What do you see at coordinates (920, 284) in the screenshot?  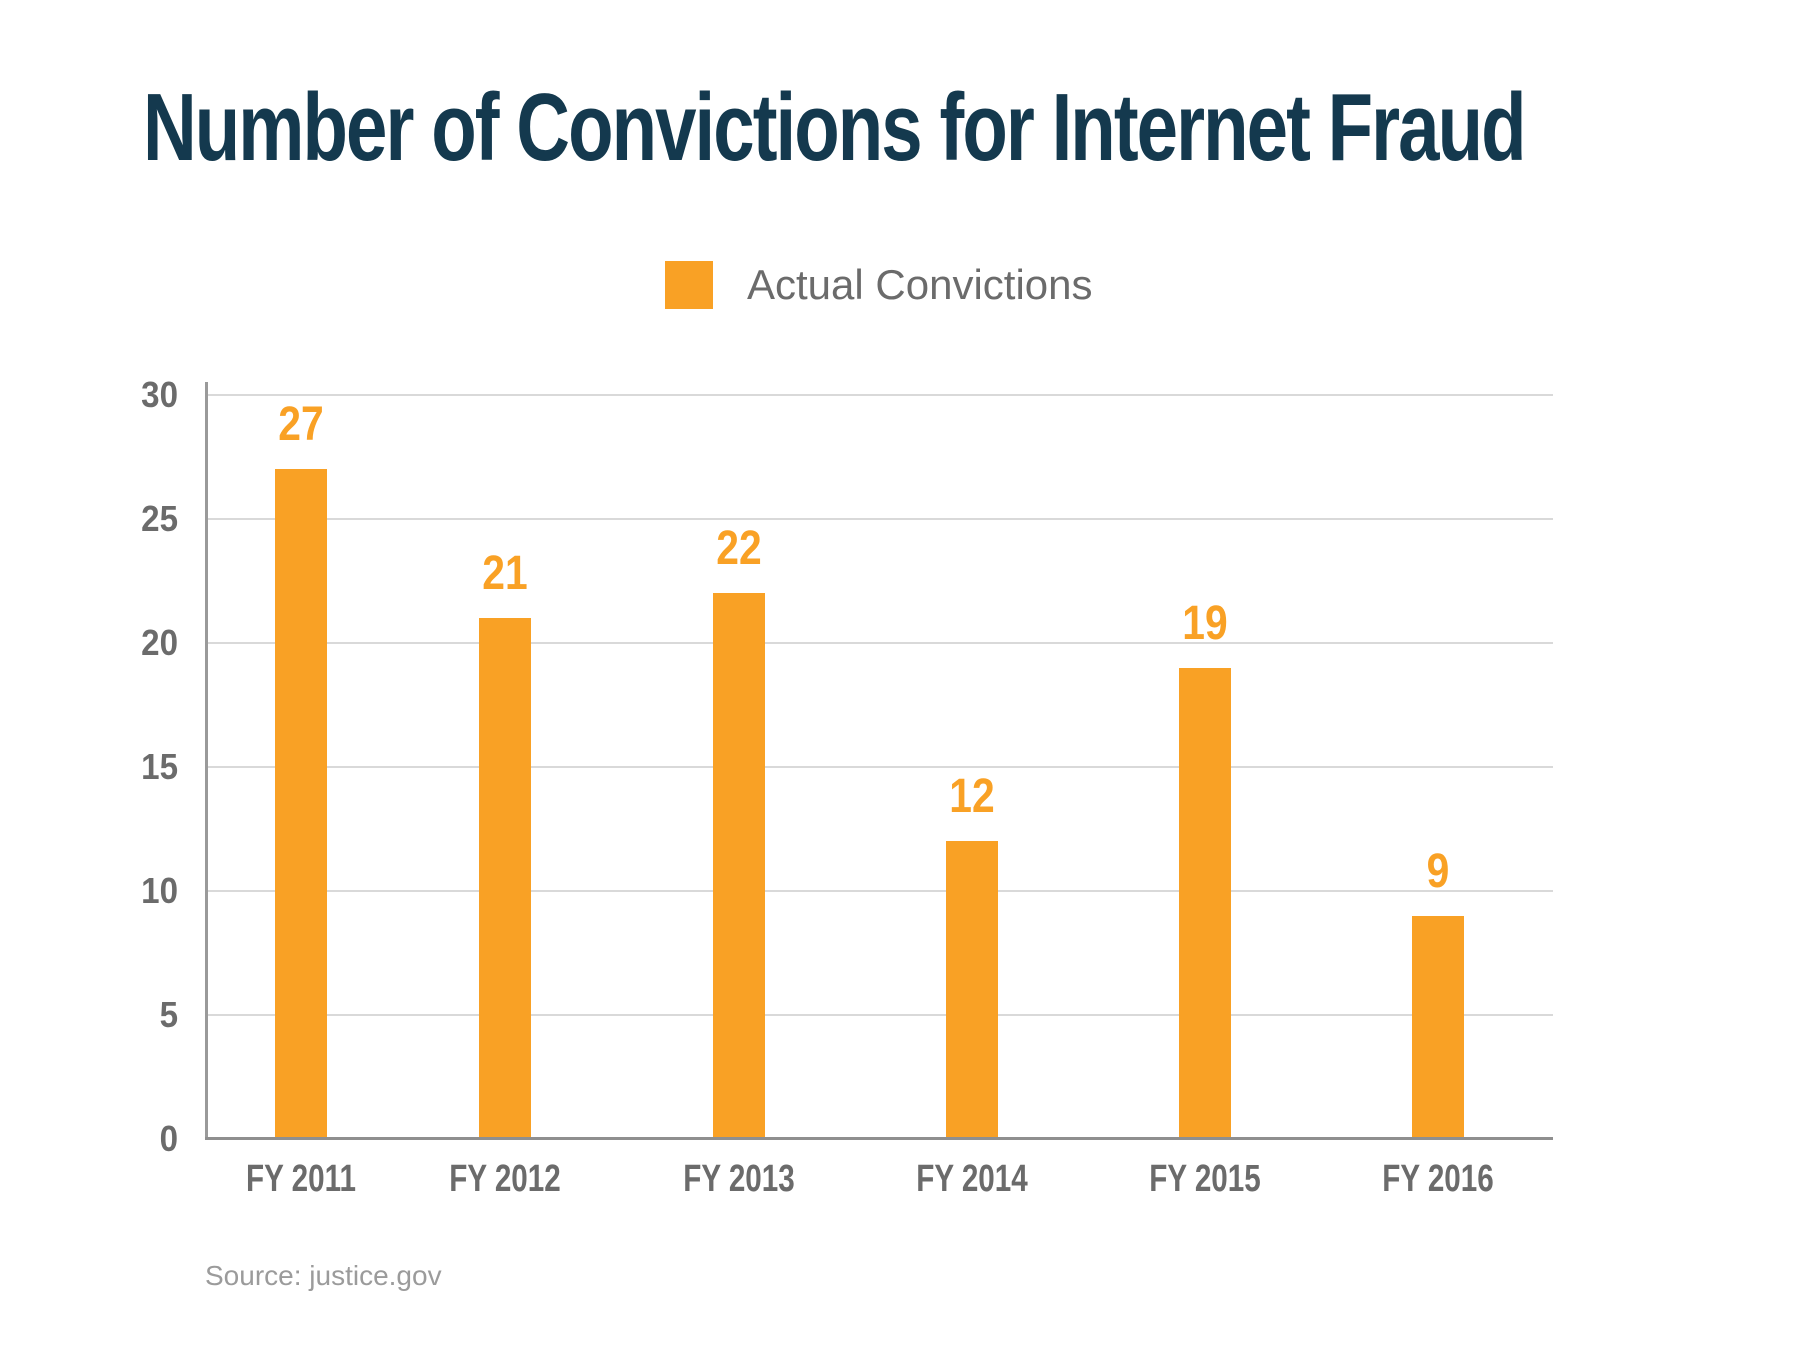 I see `legend-label: Actual Convictions` at bounding box center [920, 284].